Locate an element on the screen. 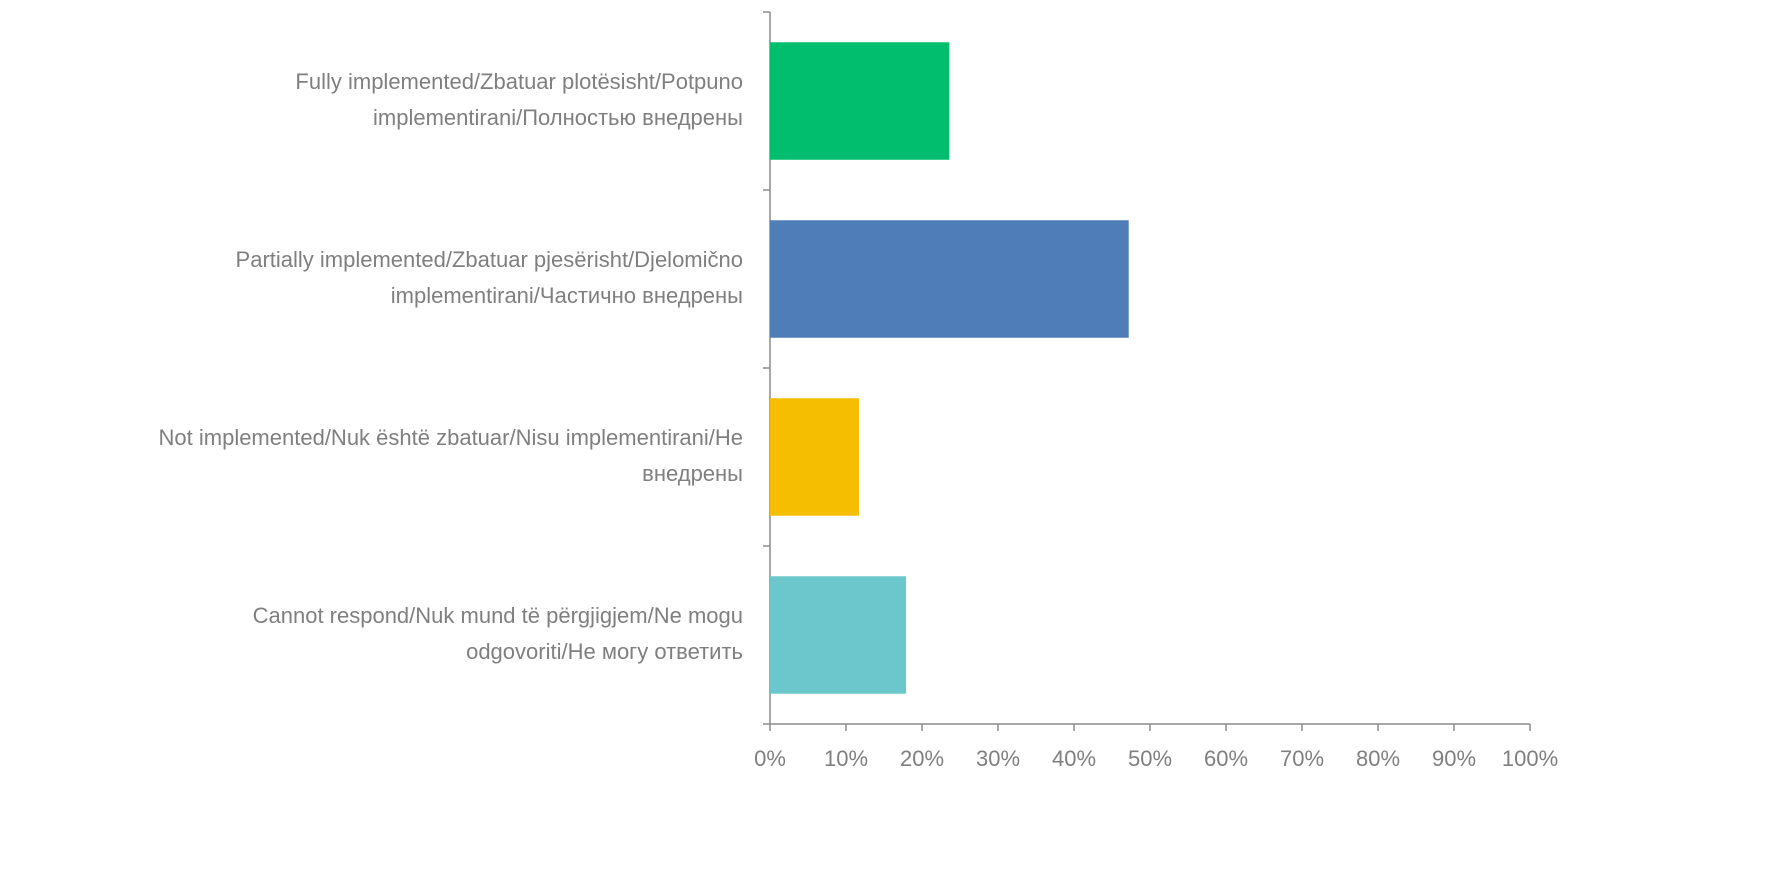  x-tick-label: 80% is located at coordinates (1378, 758).